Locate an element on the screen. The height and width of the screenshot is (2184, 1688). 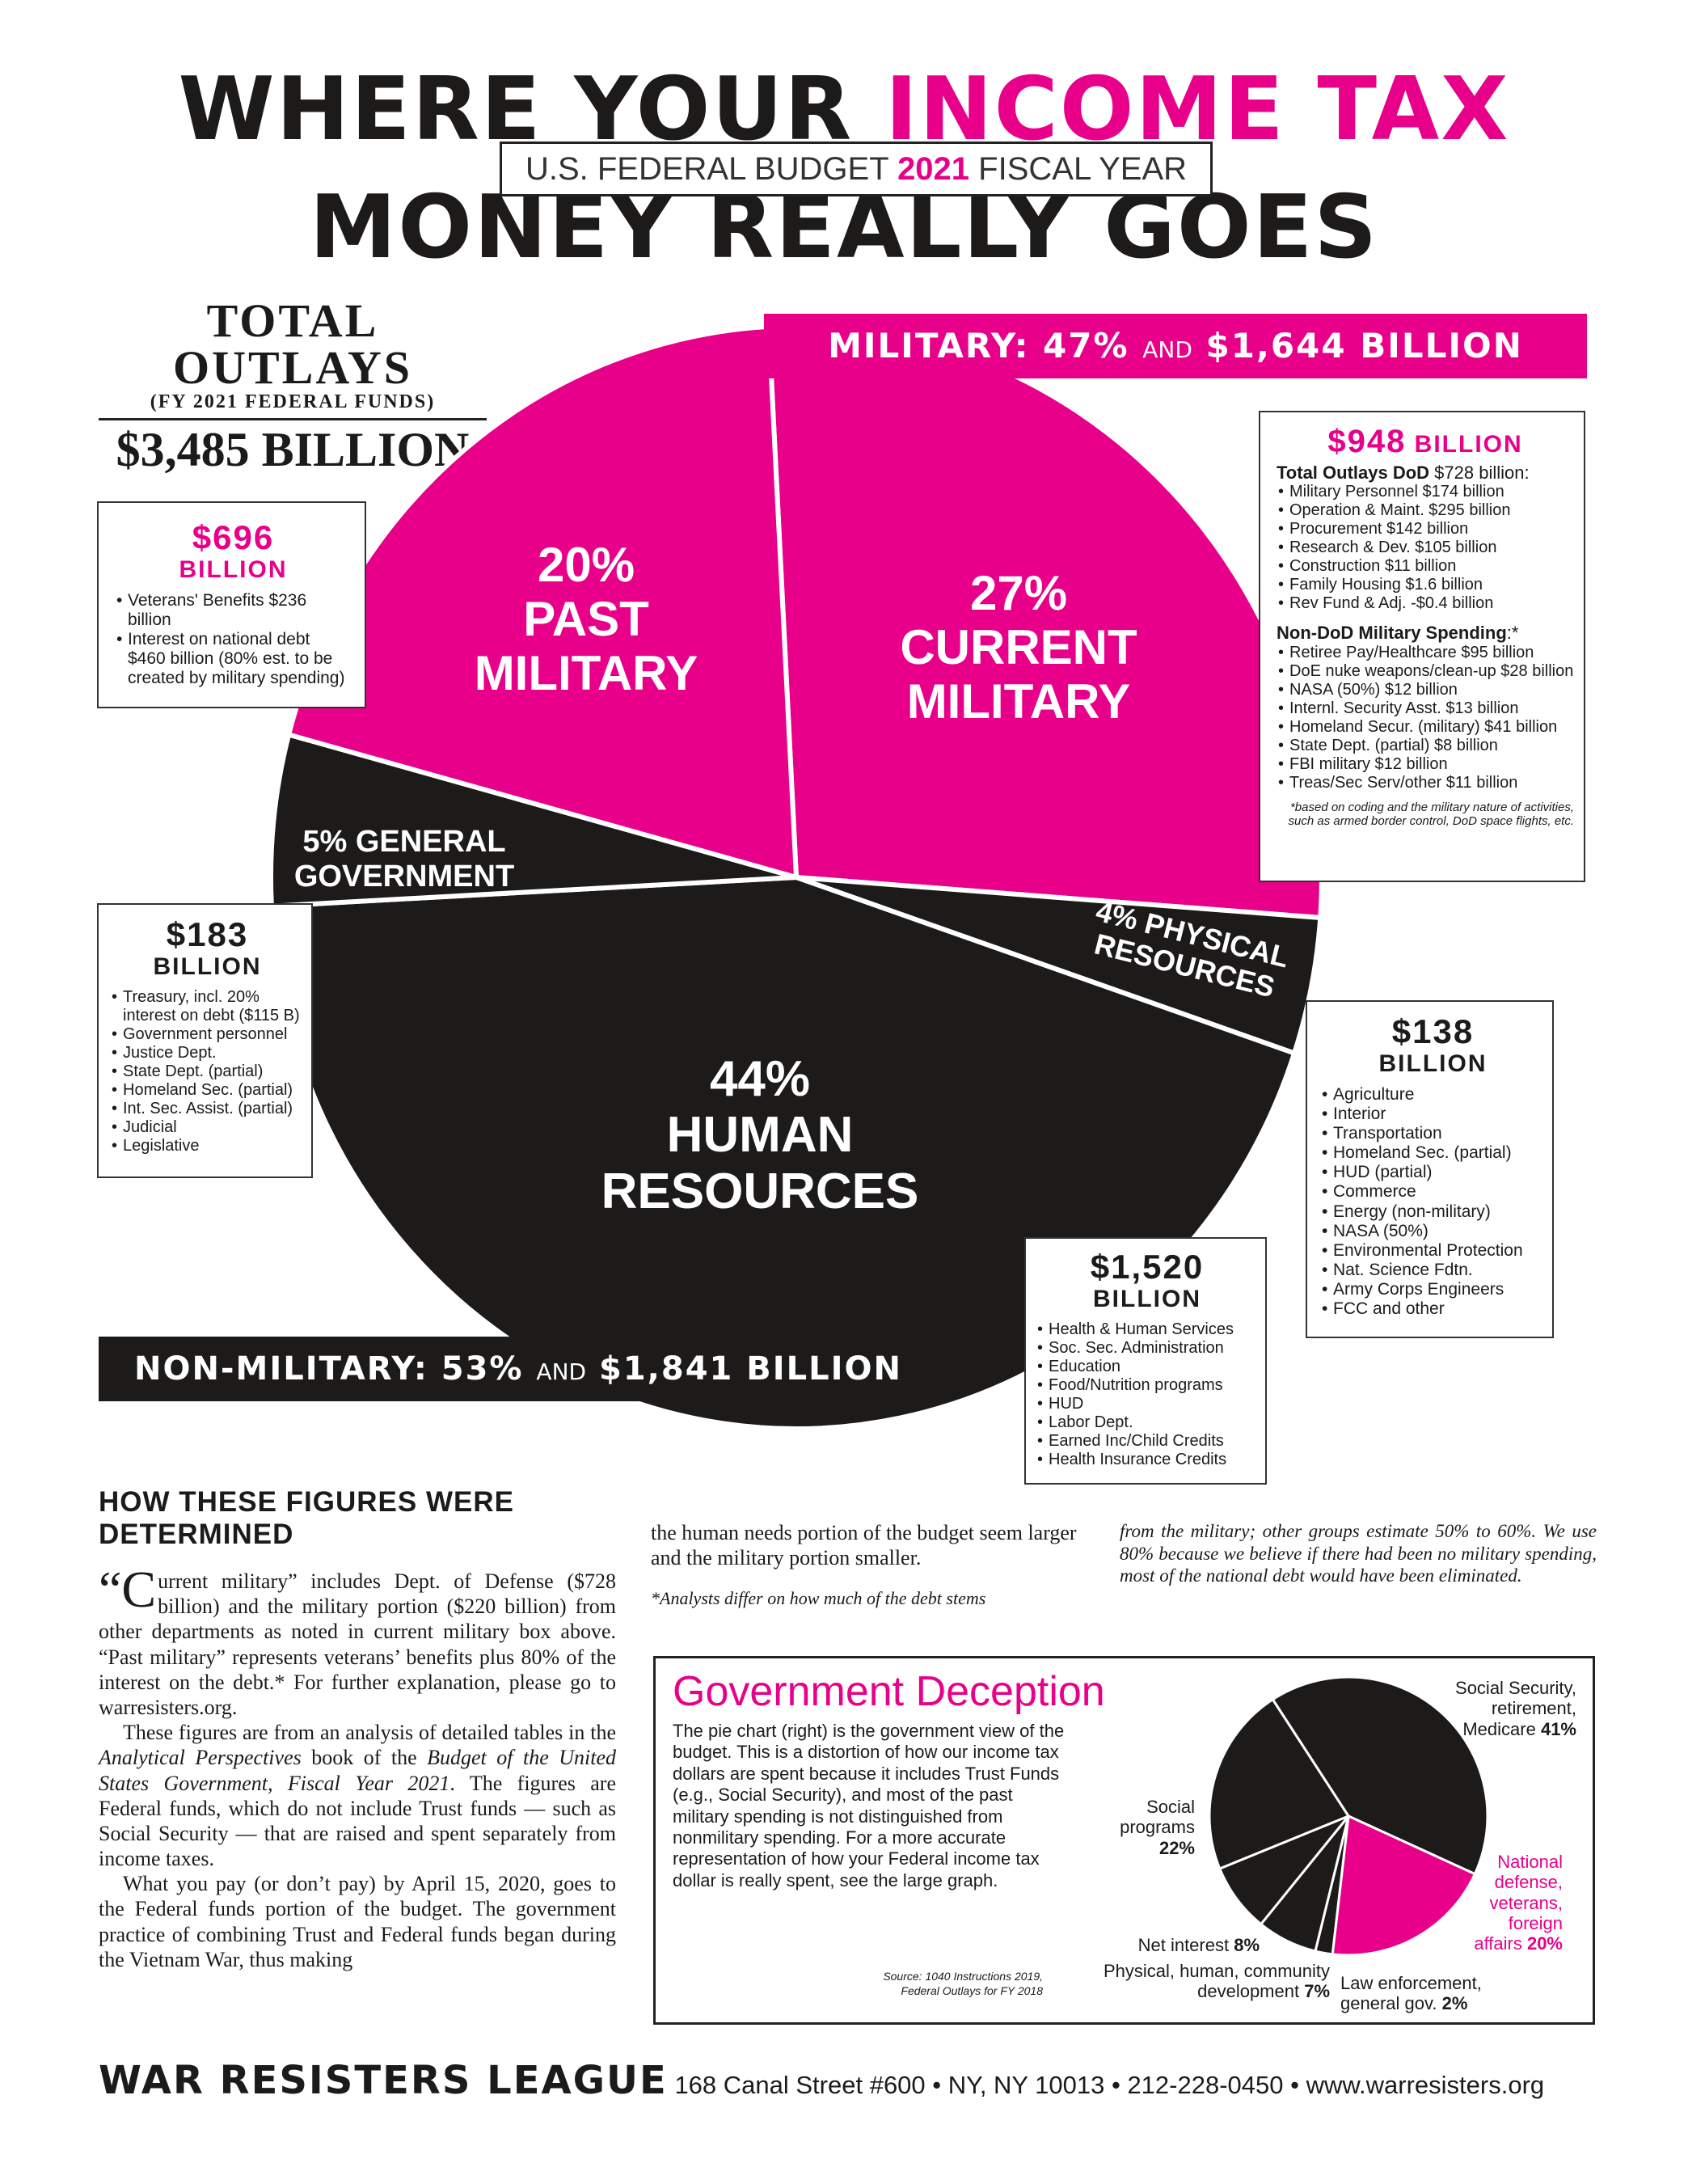
drop-cap: “C is located at coordinates (128, 1589).